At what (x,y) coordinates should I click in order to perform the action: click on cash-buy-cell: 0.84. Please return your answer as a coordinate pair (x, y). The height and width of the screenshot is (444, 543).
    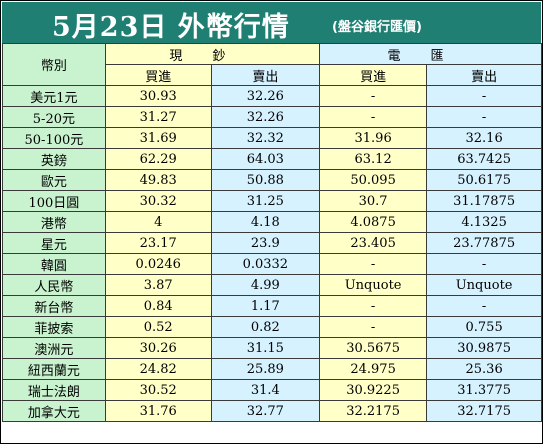
    Looking at the image, I should click on (158, 306).